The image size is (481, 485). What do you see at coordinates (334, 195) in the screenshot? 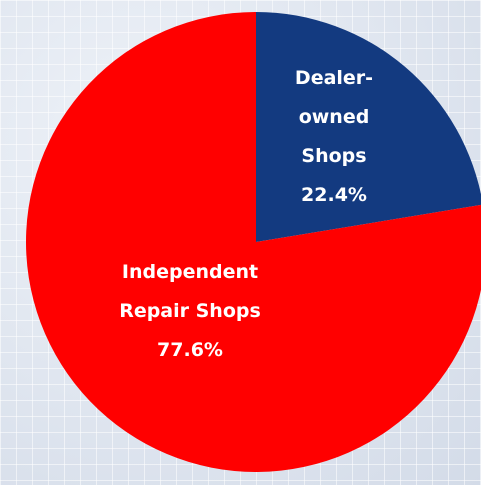
I see `value-label: 22.4%` at bounding box center [334, 195].